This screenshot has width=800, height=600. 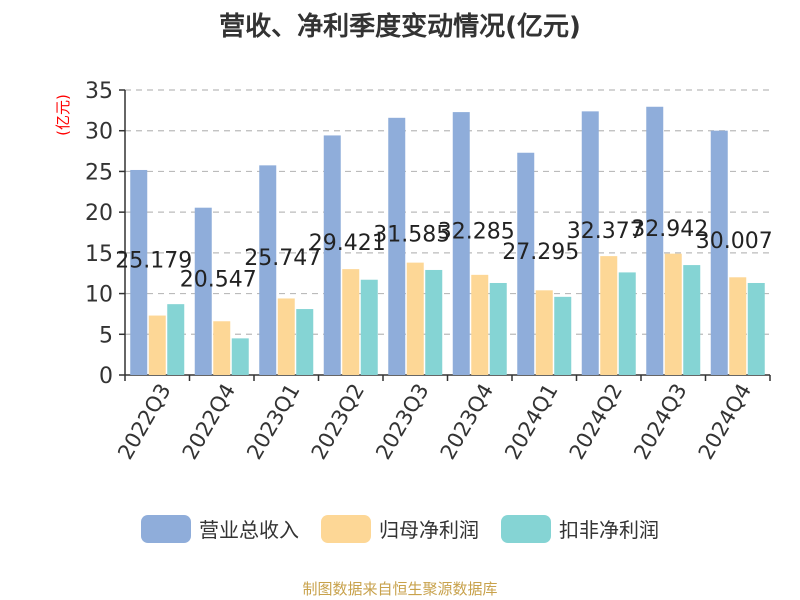 I want to click on legend: 营业总收入 归母净利润 扣非净利润, so click(x=400, y=528).